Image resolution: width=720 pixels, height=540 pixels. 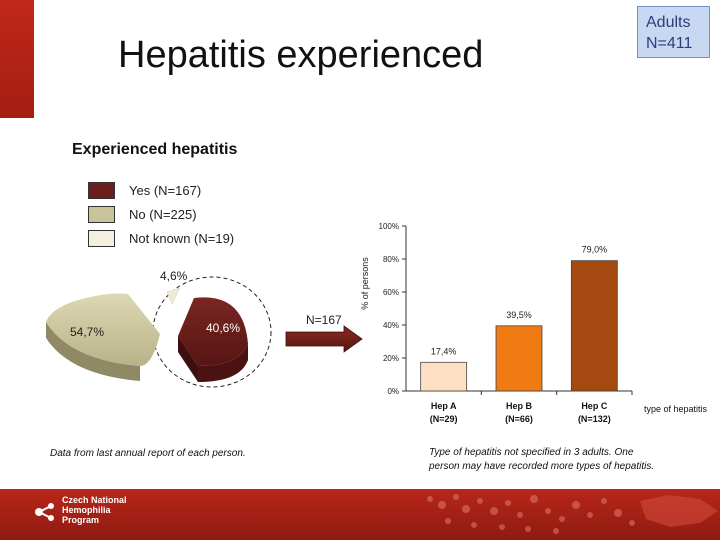 What do you see at coordinates (393, 391) in the screenshot?
I see `y-tick-label: 0%` at bounding box center [393, 391].